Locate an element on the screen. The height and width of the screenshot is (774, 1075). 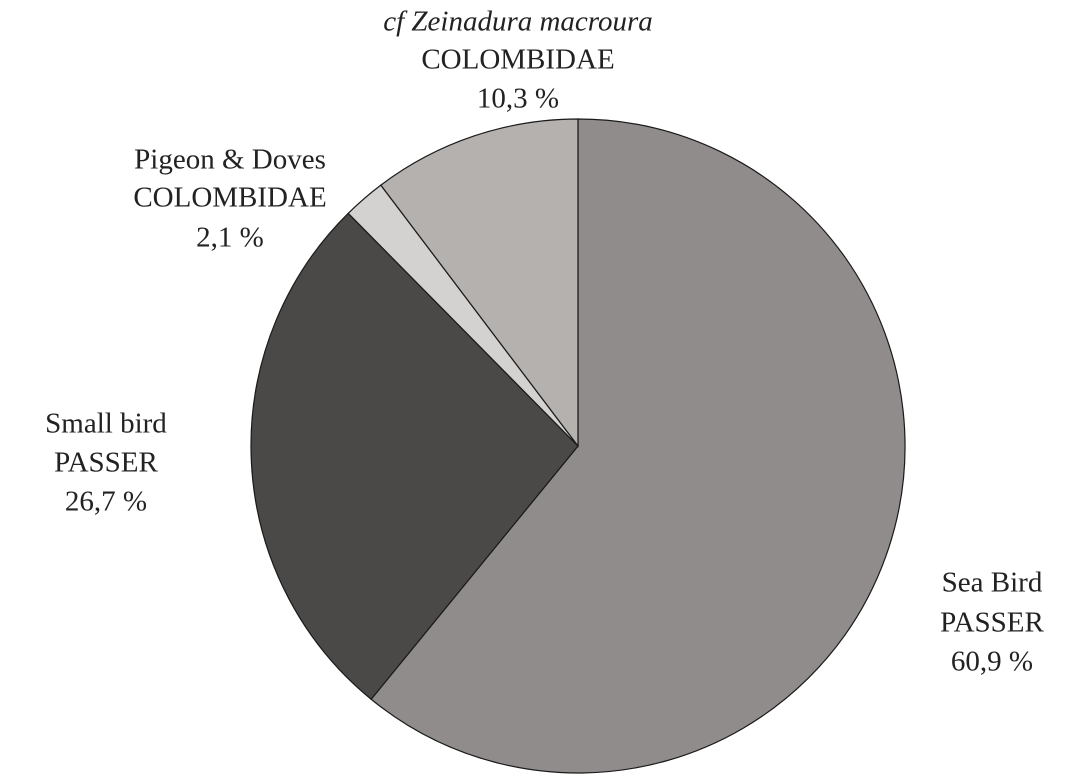
slice-value: 60,9 % is located at coordinates (992, 662).